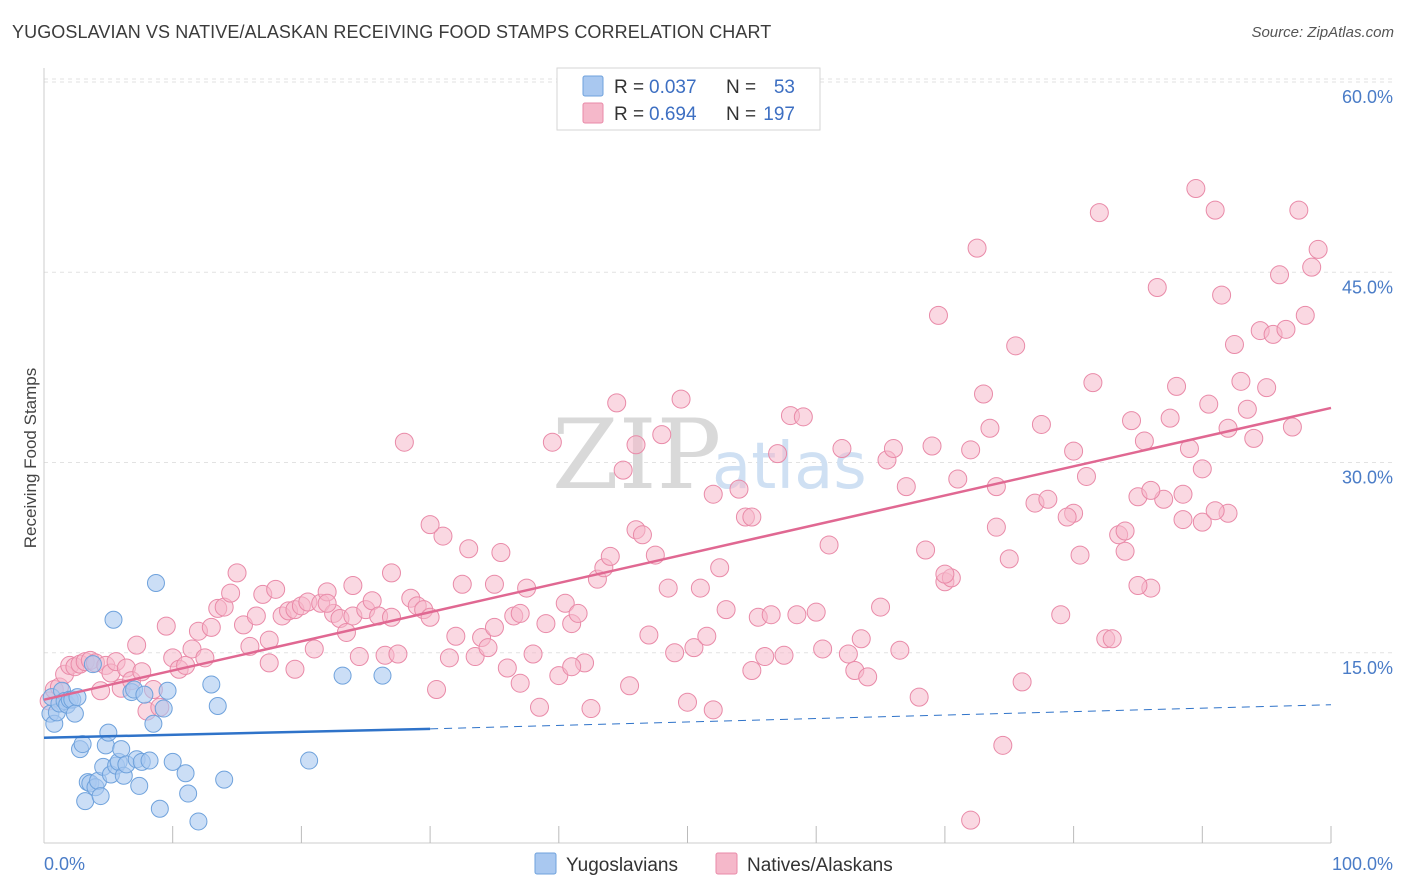 The height and width of the screenshot is (892, 1406). Describe the element at coordinates (784, 87) in the screenshot. I see `legend-n-value-1: 53` at that location.